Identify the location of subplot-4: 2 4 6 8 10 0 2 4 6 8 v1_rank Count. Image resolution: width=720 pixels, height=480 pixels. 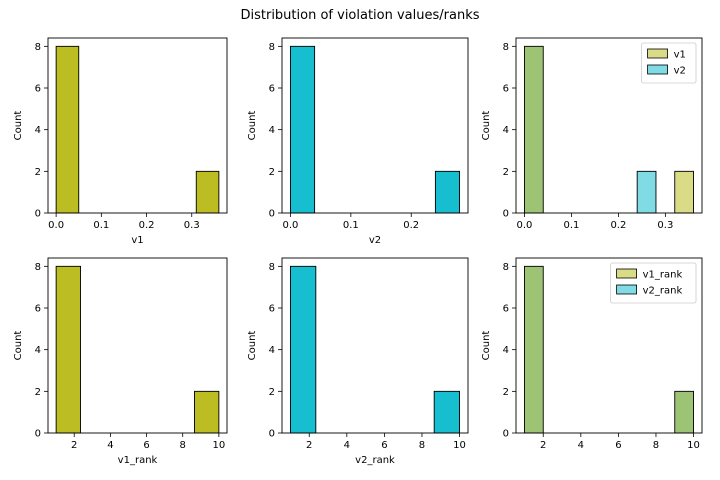
(120, 361).